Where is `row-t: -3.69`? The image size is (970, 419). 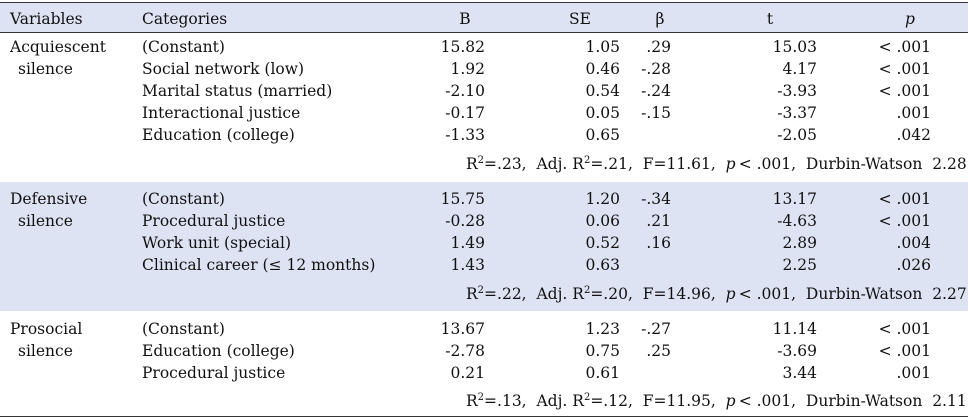 row-t: -3.69 is located at coordinates (797, 351).